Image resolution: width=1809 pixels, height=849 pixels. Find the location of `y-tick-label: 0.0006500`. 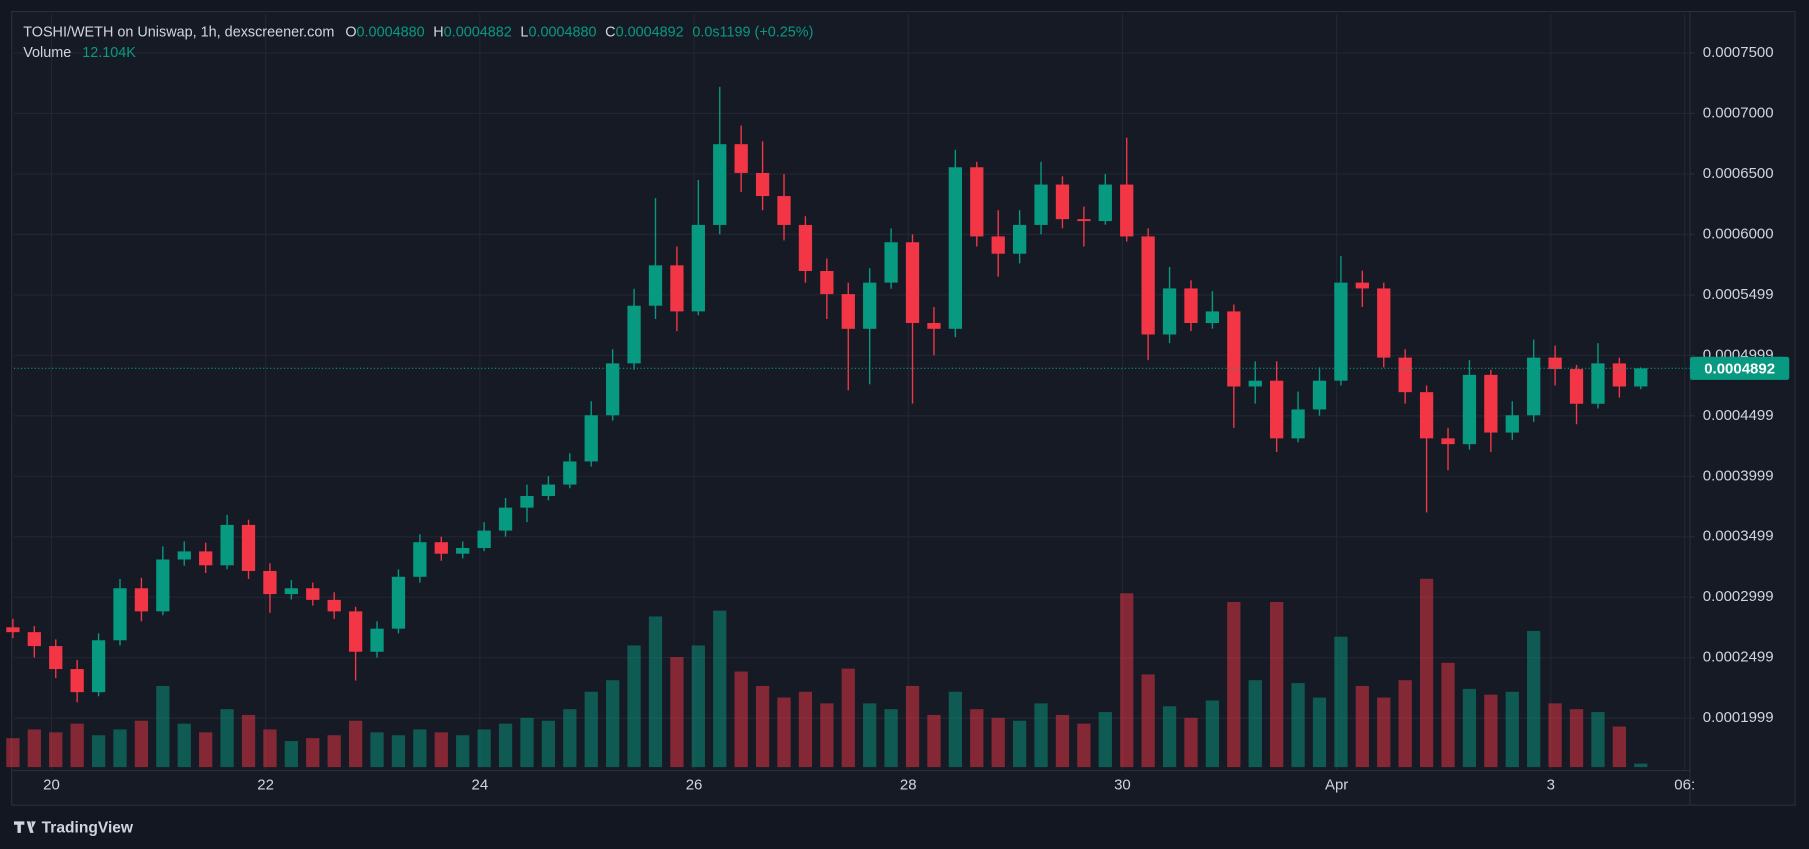

y-tick-label: 0.0006500 is located at coordinates (1738, 173).